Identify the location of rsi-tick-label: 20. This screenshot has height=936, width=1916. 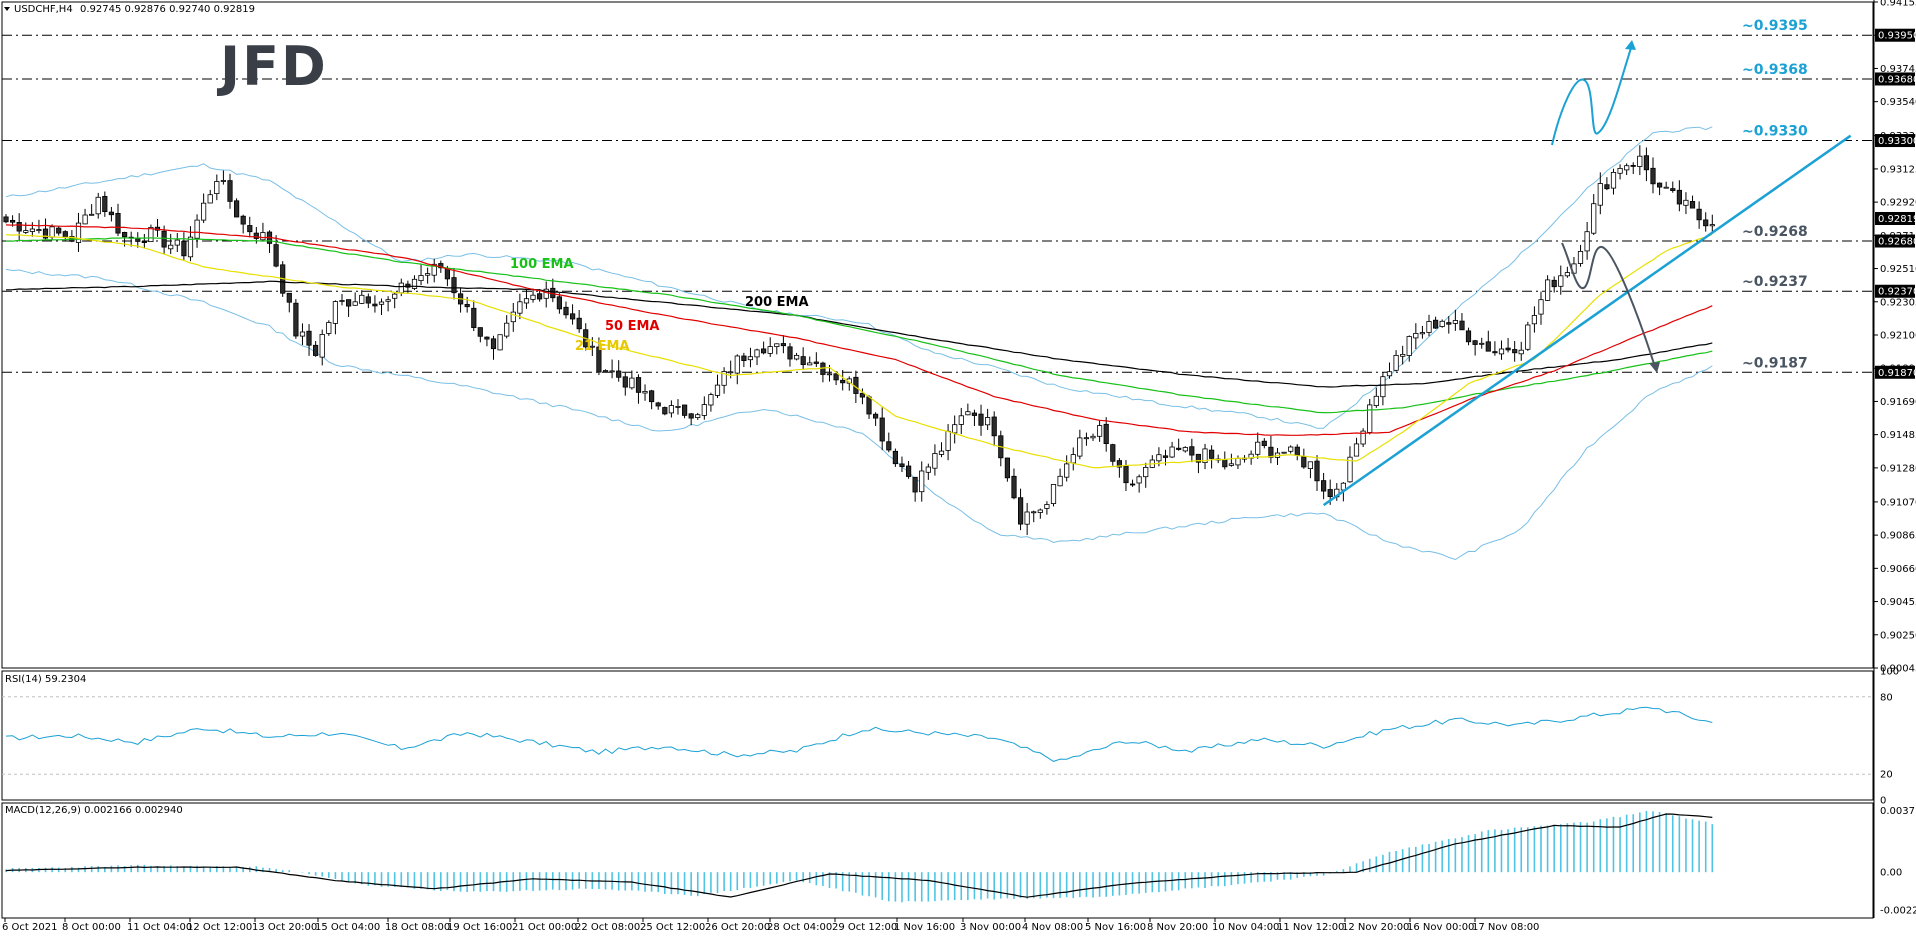
(1886, 775).